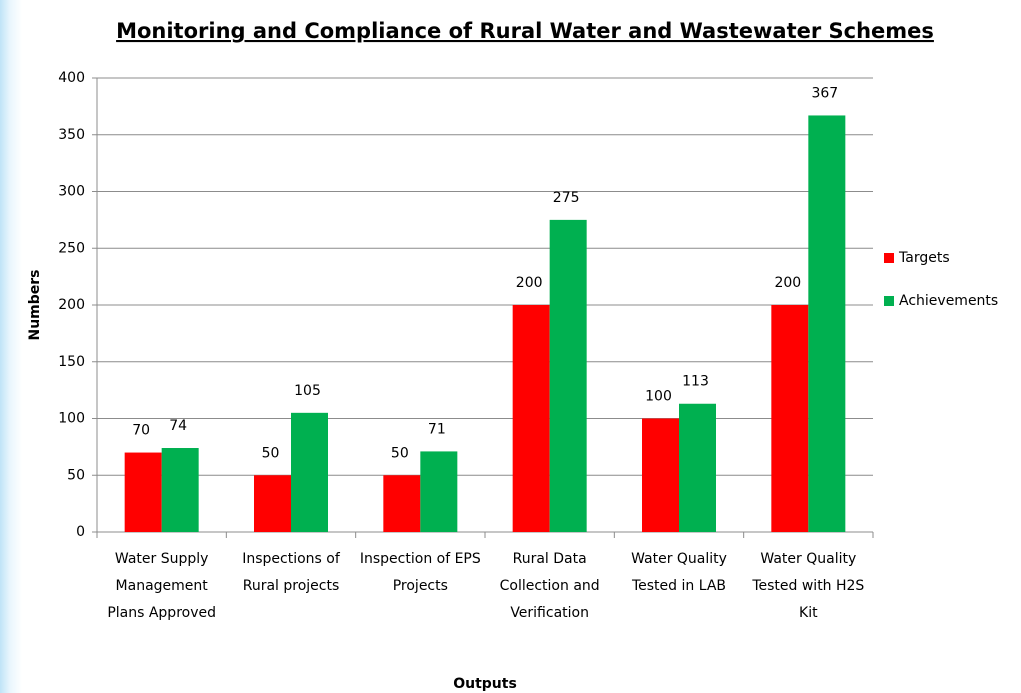  I want to click on data-label: 113, so click(695, 382).